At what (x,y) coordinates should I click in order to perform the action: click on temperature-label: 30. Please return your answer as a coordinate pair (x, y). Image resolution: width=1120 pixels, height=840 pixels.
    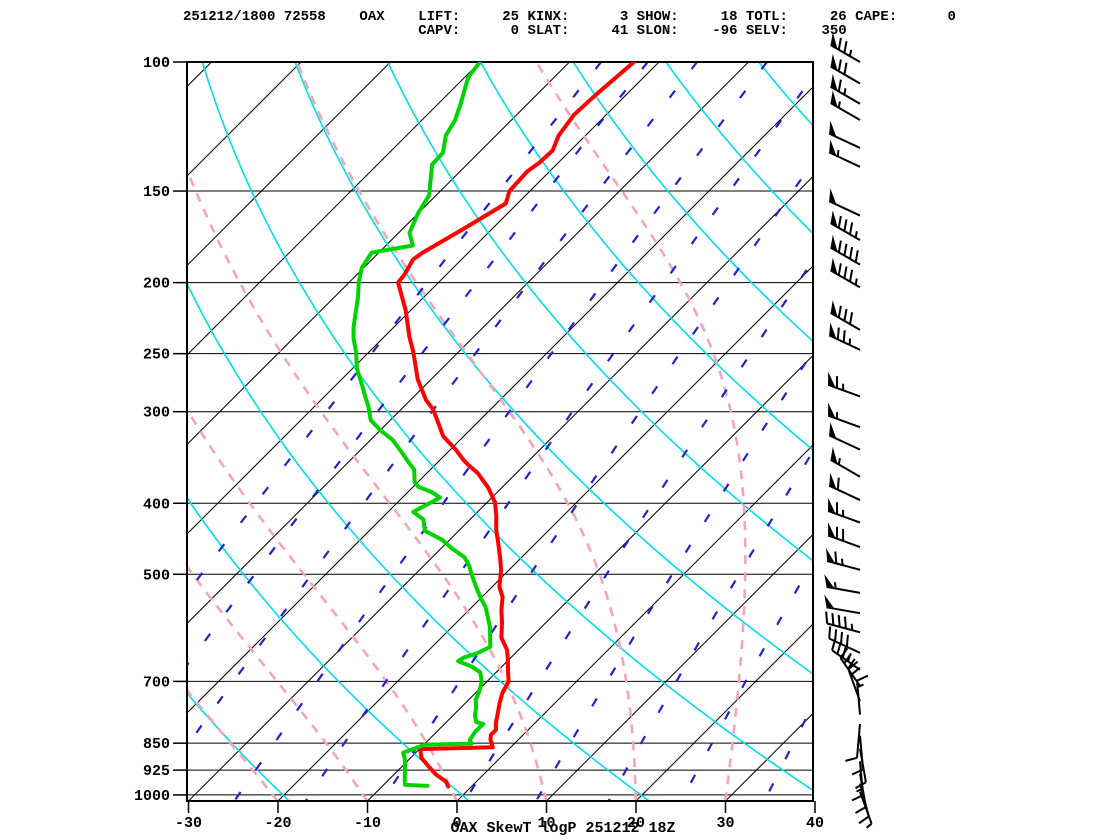
    Looking at the image, I should click on (725, 823).